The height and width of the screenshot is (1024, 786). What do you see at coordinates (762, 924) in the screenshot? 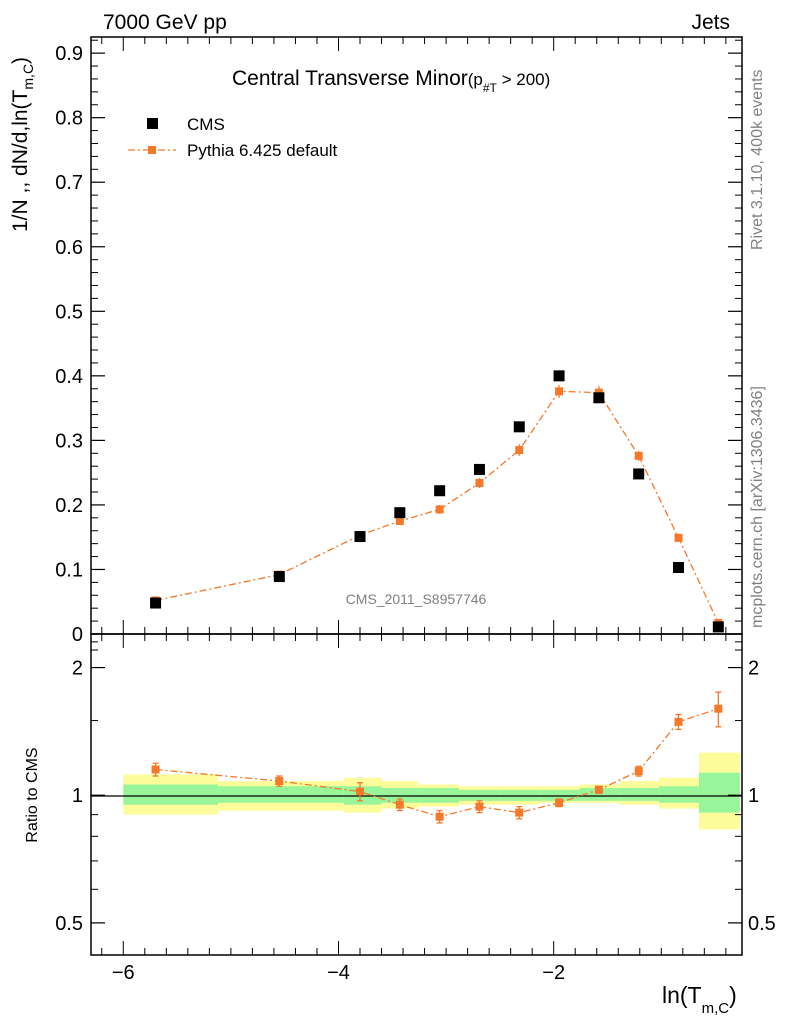
I see `ratio-ytick-label-right: 0.5` at bounding box center [762, 924].